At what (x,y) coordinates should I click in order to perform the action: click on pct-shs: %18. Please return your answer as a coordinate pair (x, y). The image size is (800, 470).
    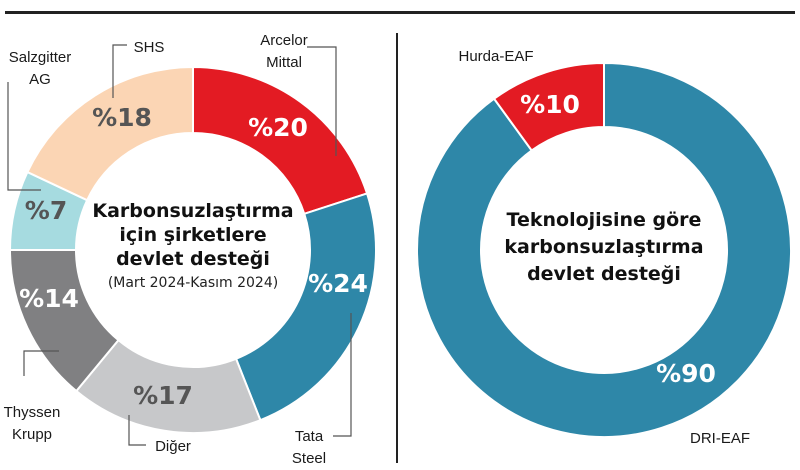
    Looking at the image, I should click on (122, 117).